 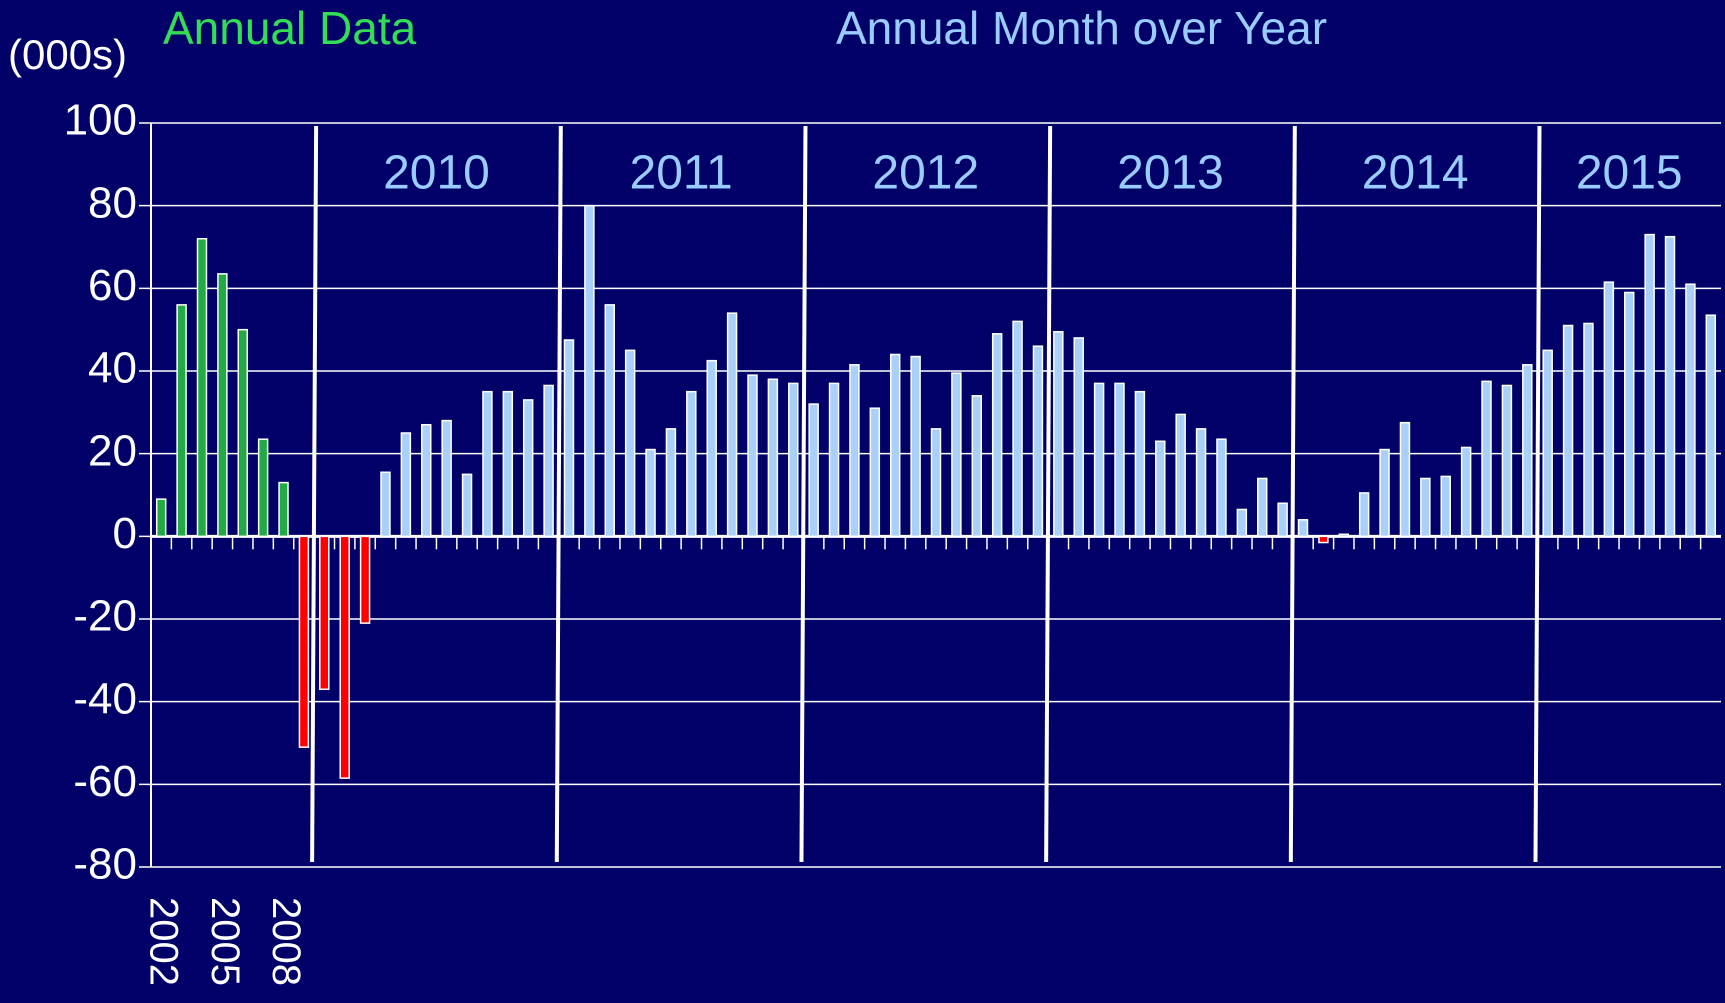 What do you see at coordinates (1415, 173) in the screenshot?
I see `group-label: 2014` at bounding box center [1415, 173].